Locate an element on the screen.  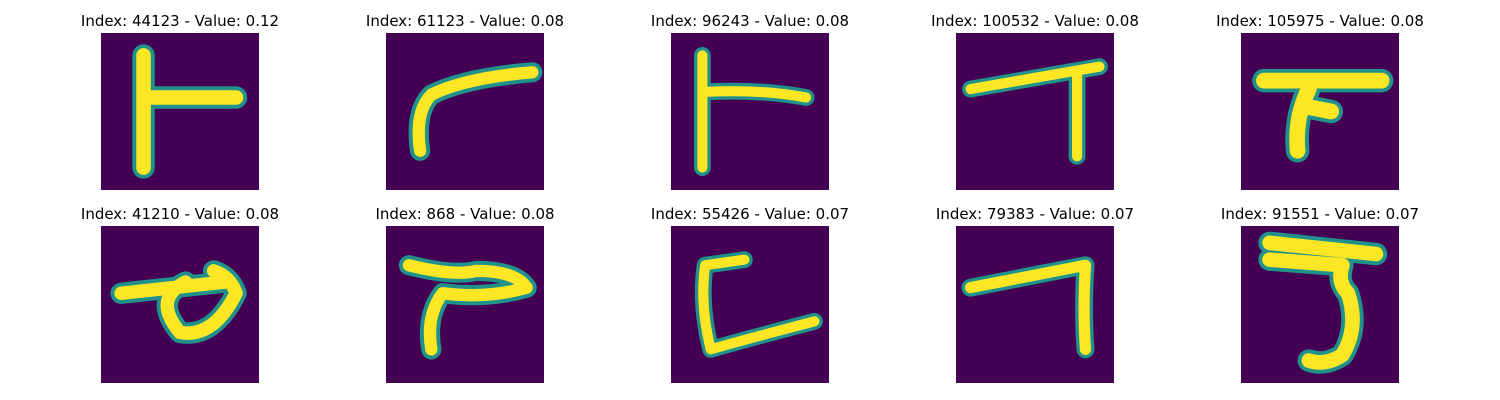
digit-panel-4: Index: 100532 - Value: 0.08 is located at coordinates (1035, 106).